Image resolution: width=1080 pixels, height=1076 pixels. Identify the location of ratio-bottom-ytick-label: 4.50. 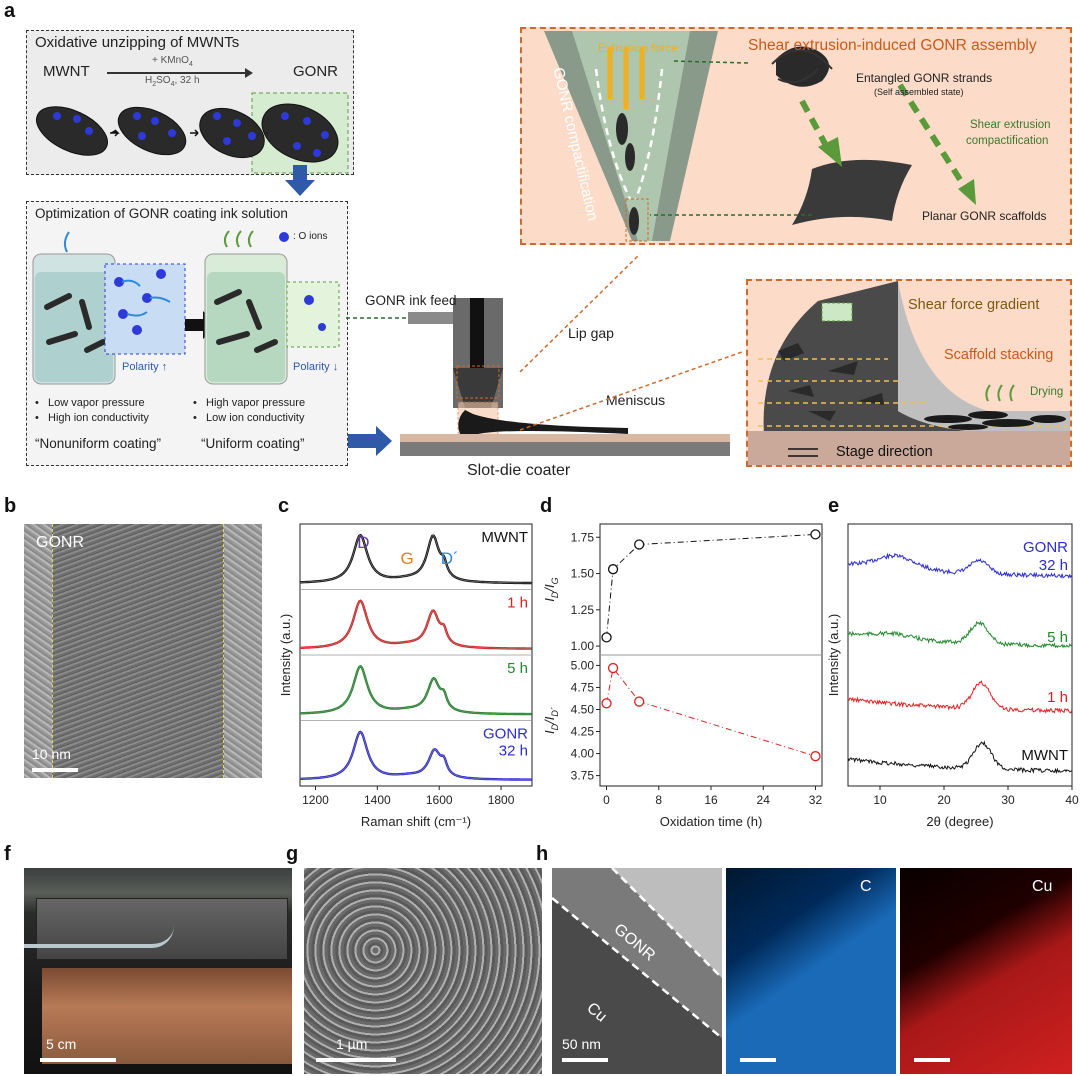
(583, 709).